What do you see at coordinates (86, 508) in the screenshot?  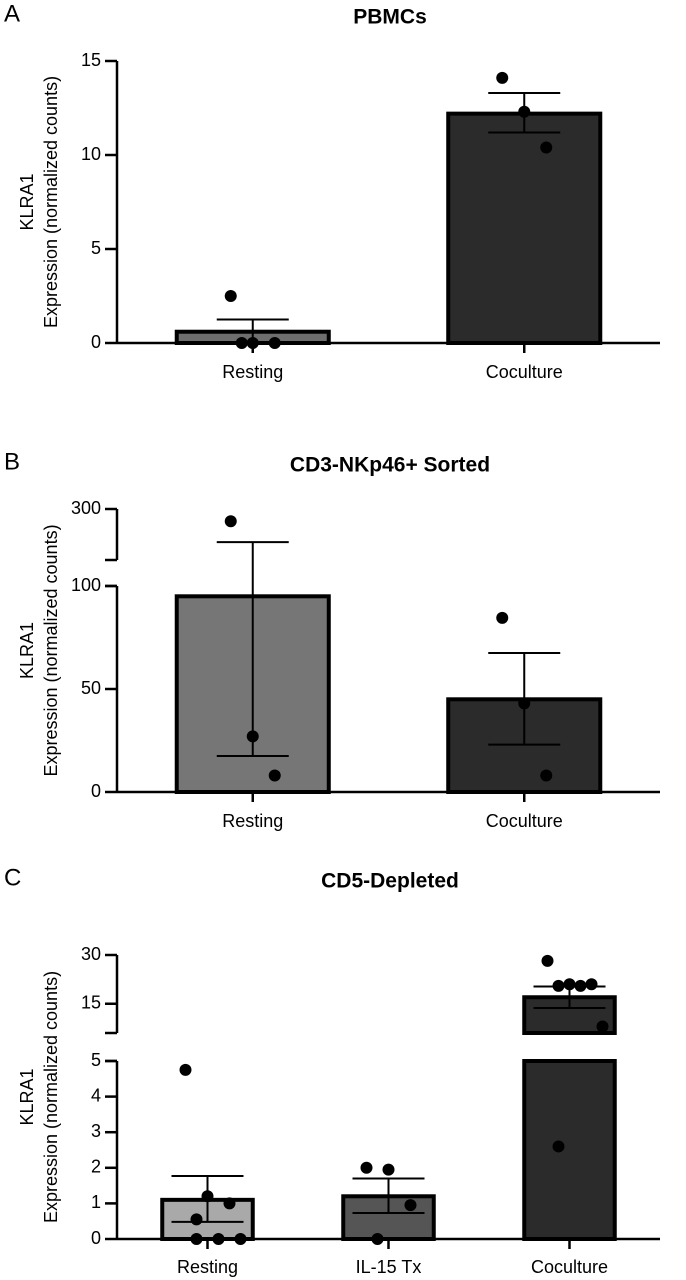 I see `y-tick-label: 300` at bounding box center [86, 508].